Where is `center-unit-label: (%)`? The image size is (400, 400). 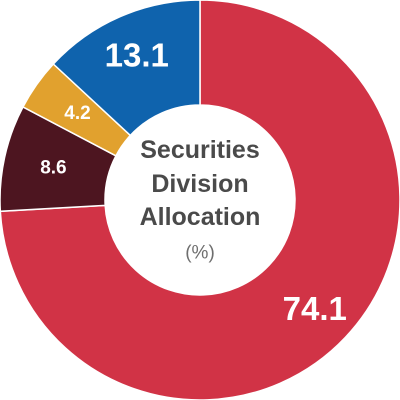
center-unit-label: (%) is located at coordinates (200, 253).